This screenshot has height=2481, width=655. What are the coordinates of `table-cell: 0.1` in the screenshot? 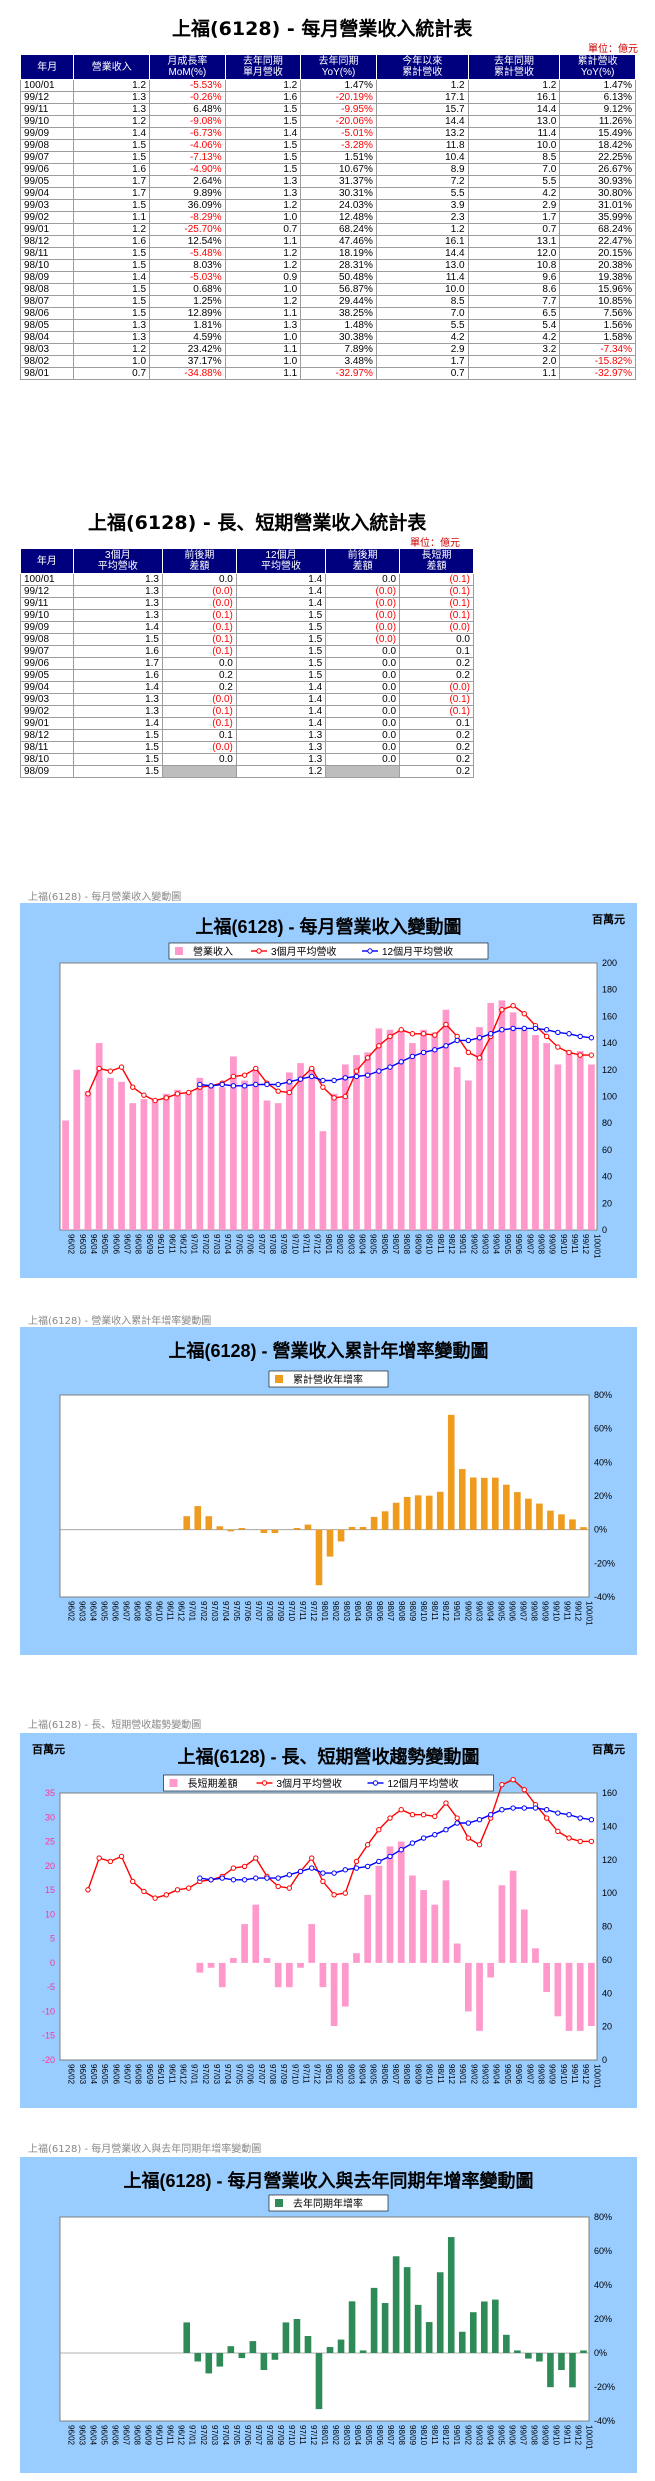 It's located at (436, 723).